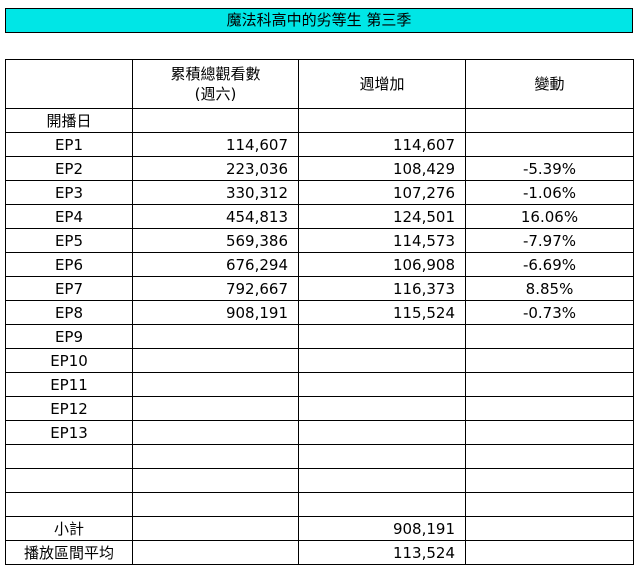 The height and width of the screenshot is (588, 640). I want to click on table-row: EP5 569,386 114,573 -7.97%, so click(319, 240).